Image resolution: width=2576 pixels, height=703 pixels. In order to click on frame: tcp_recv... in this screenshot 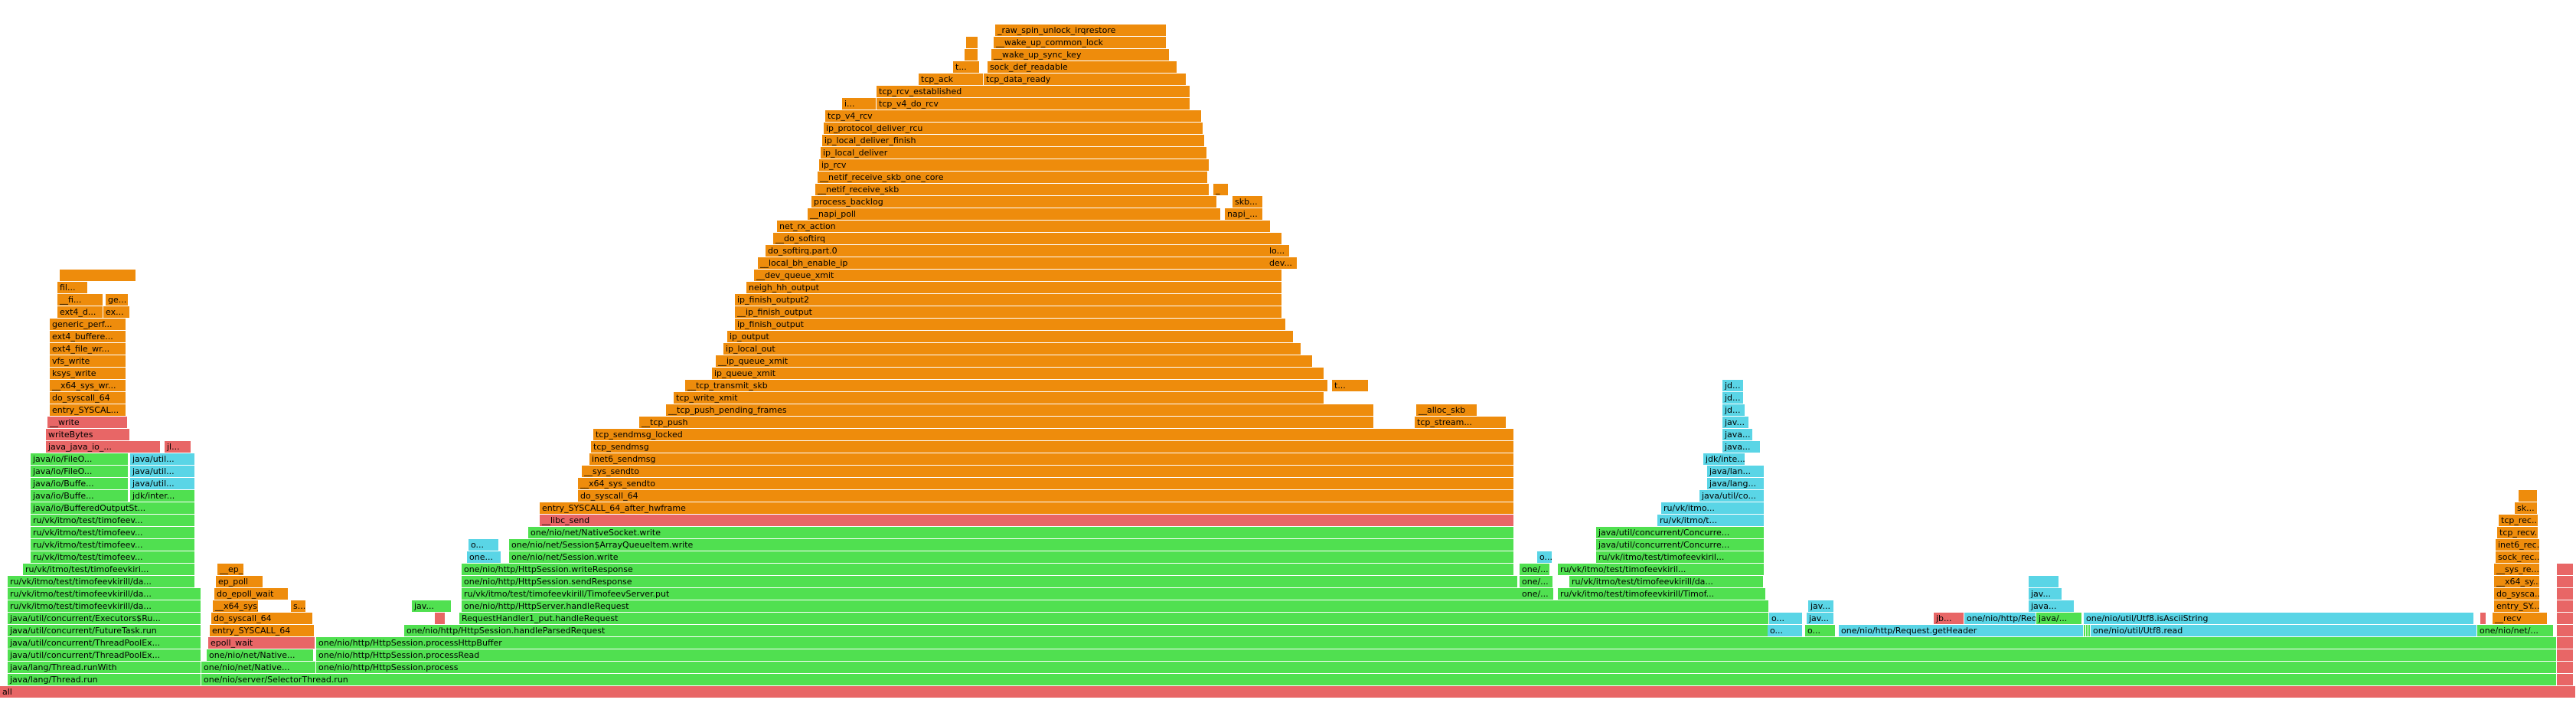, I will do `click(2519, 532)`.